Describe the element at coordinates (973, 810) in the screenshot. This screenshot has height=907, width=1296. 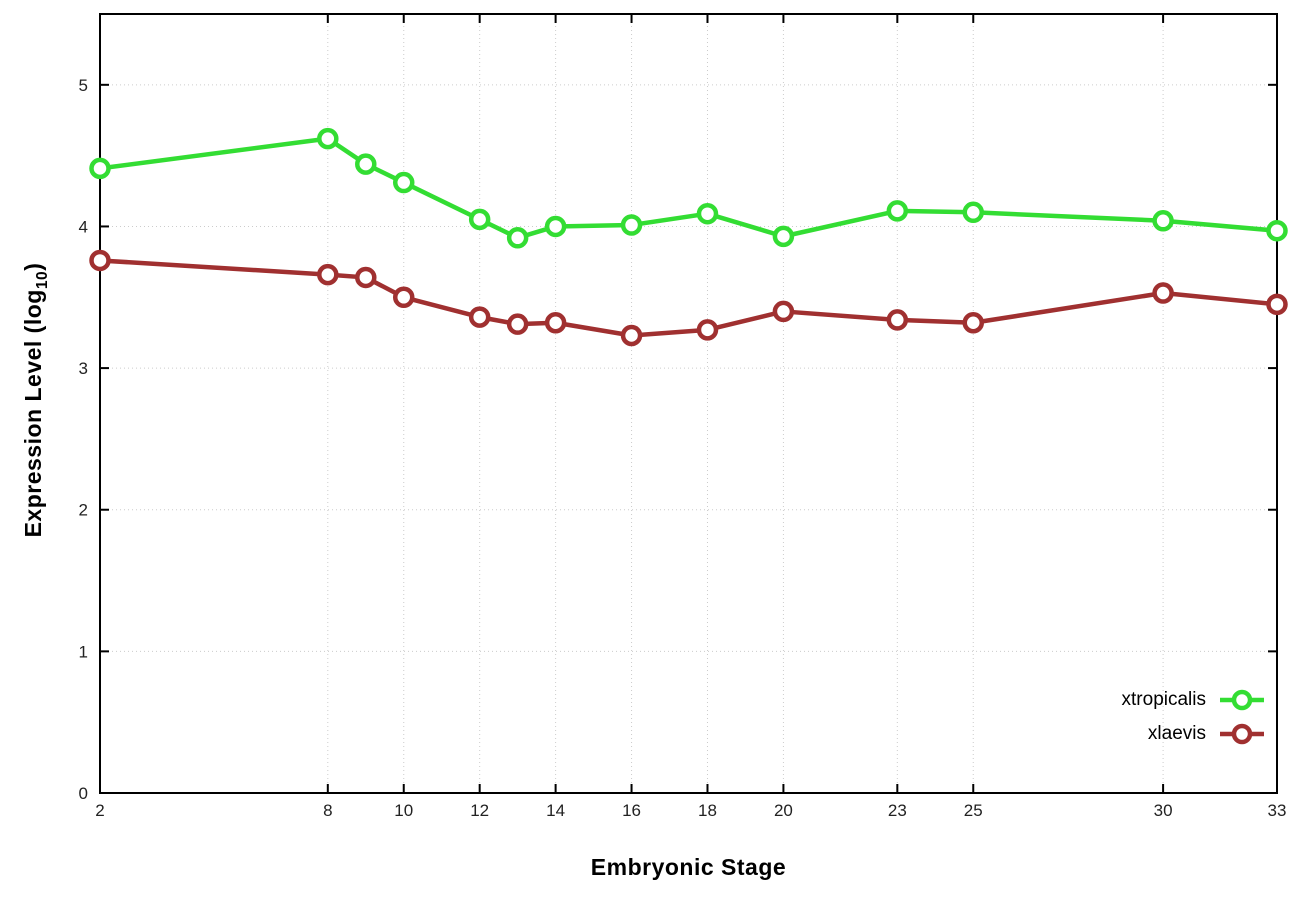
I see `x-tick-label: 25` at that location.